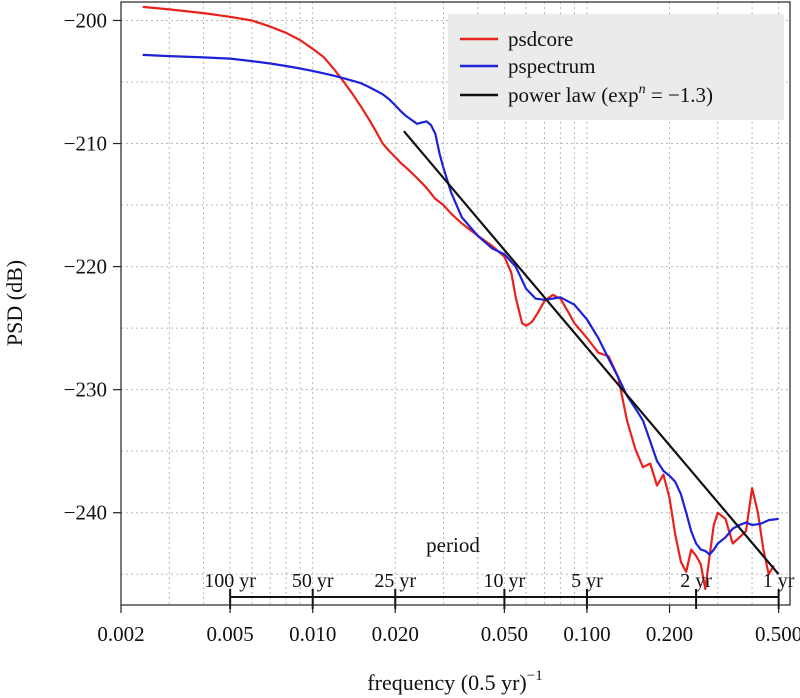 This screenshot has height=698, width=800. Describe the element at coordinates (85, 144) in the screenshot. I see `y-tick-label: −210` at that location.